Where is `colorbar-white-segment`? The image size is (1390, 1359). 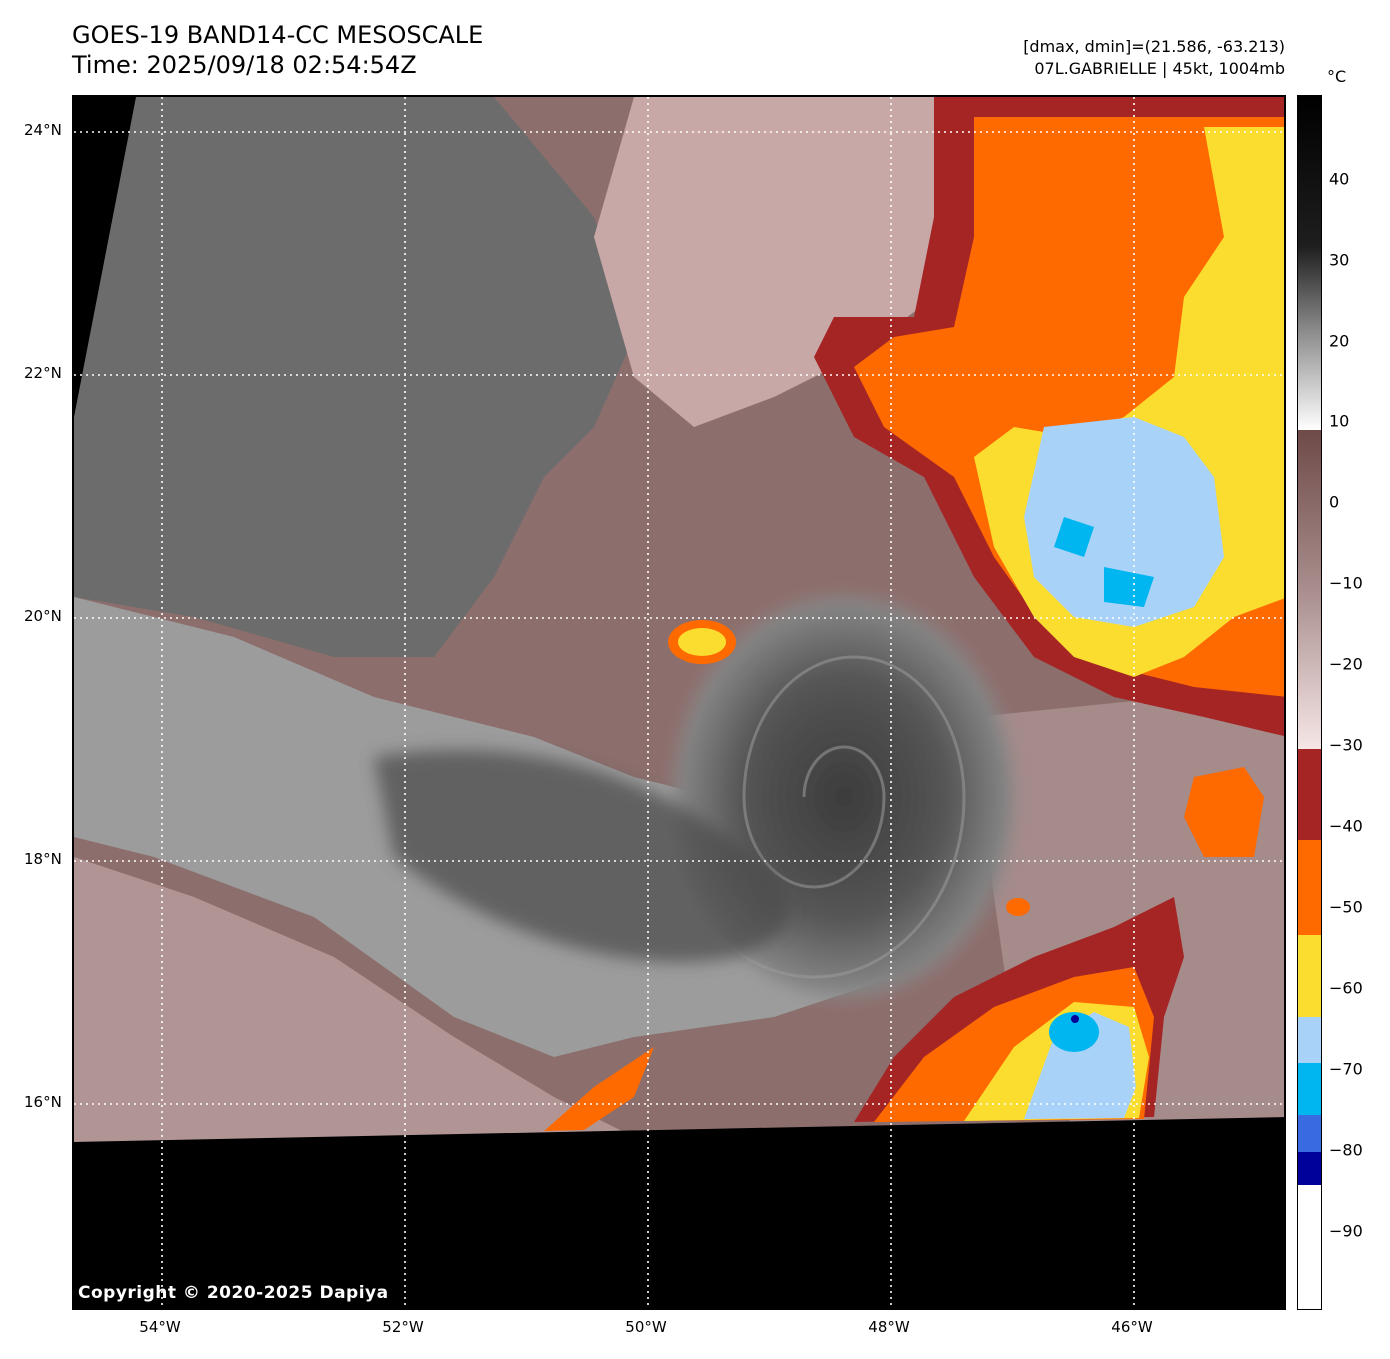 colorbar-white-segment is located at coordinates (1309, 1247).